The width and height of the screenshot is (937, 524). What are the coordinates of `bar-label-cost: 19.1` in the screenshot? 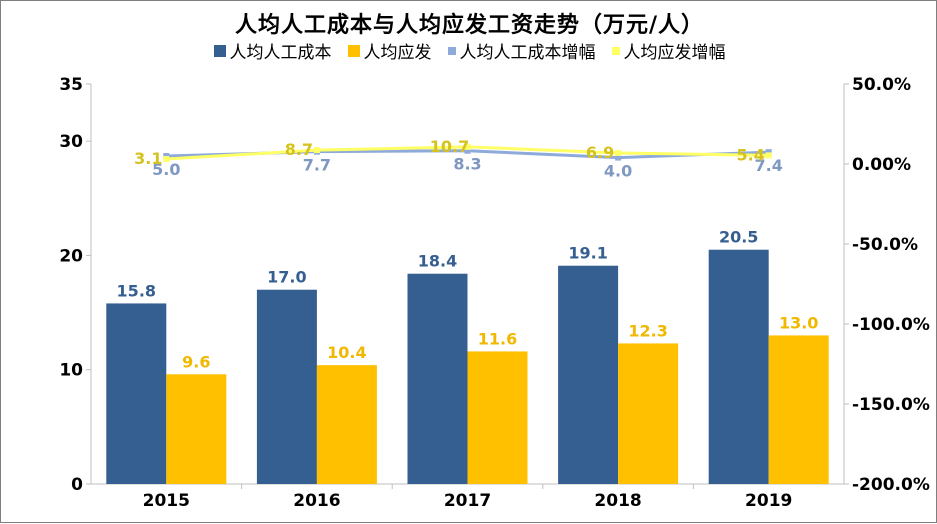 It's located at (587, 253).